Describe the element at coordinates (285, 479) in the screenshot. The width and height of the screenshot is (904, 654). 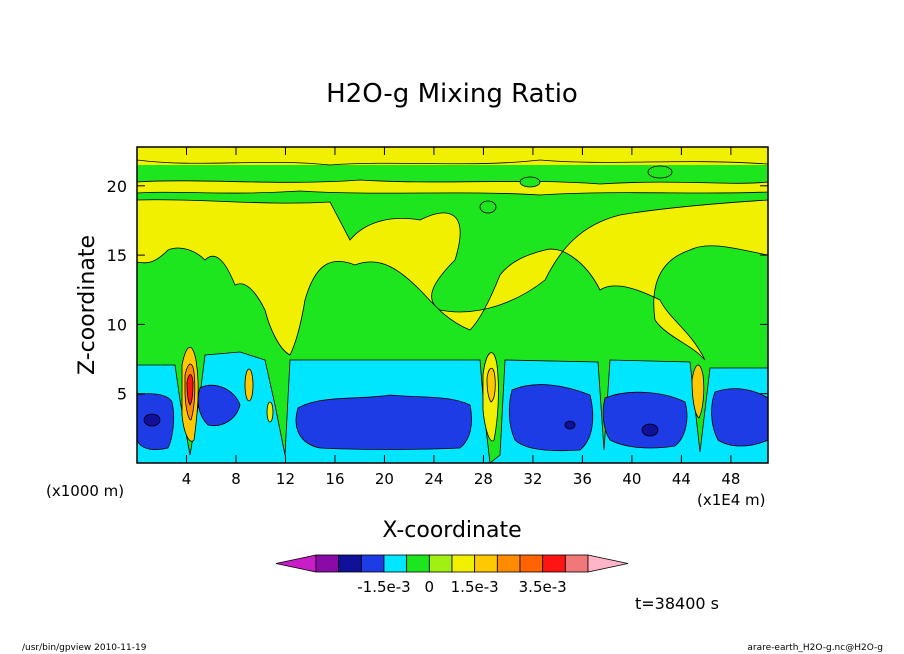
I see `x-tick-label: 12` at that location.